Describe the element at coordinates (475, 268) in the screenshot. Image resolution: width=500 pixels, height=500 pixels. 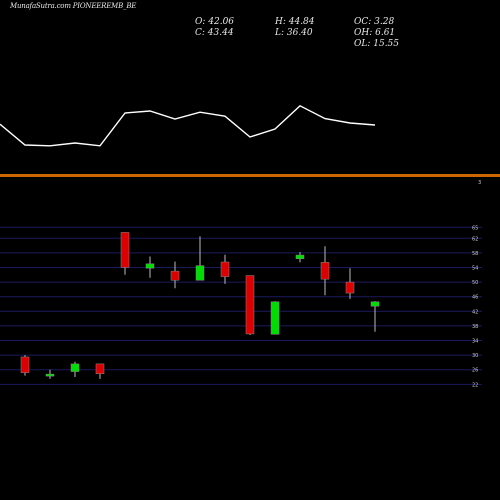
I see `y-tick-label: 54` at that location.